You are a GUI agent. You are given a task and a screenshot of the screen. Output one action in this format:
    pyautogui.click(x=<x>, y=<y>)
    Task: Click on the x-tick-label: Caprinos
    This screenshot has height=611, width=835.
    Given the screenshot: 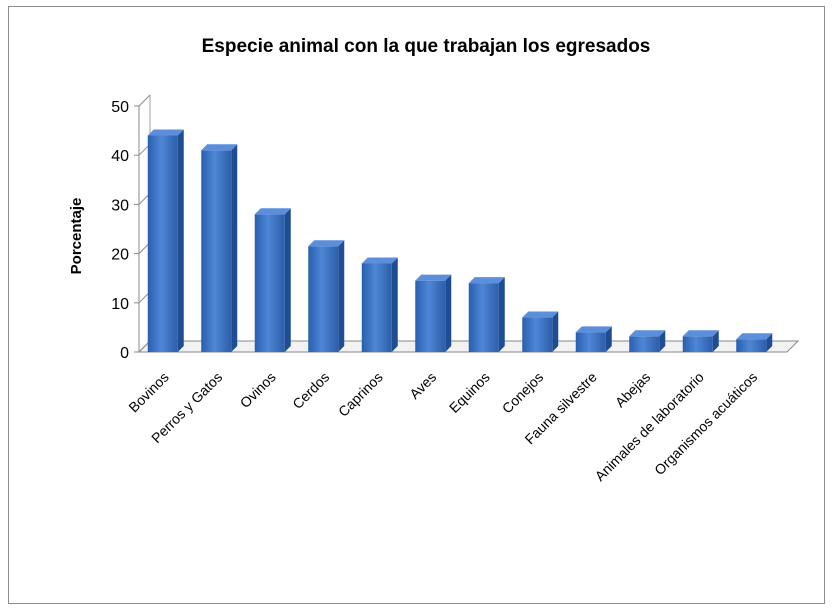 What is the action you would take?
    pyautogui.click(x=360, y=394)
    